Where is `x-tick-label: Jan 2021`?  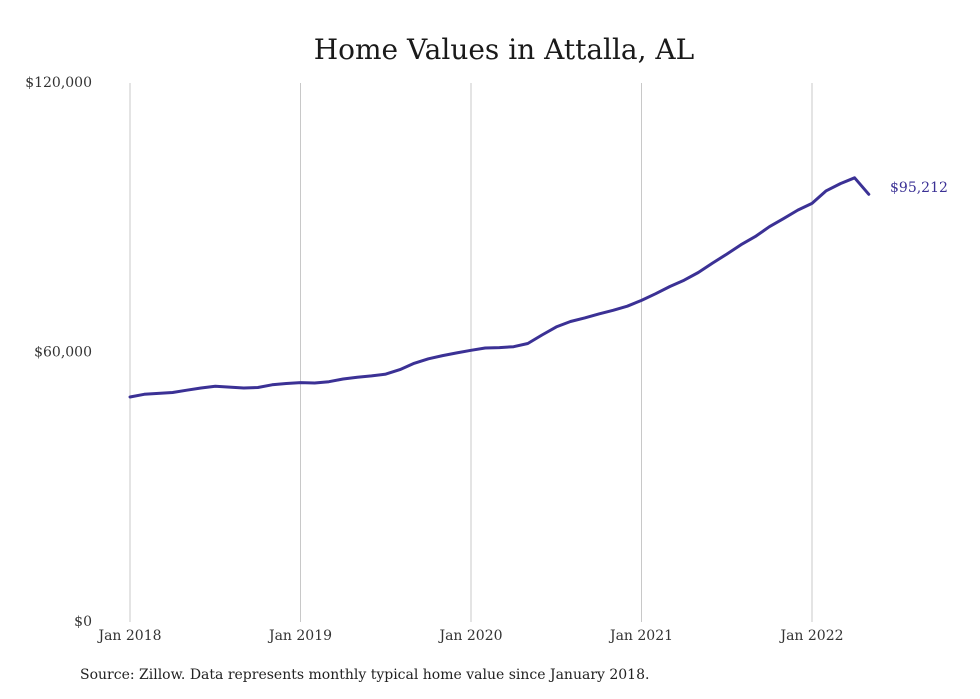 x-tick-label: Jan 2021 is located at coordinates (640, 636).